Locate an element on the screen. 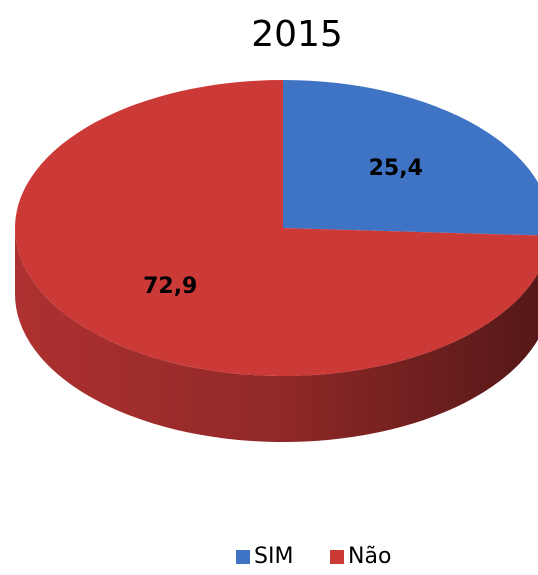 The width and height of the screenshot is (538, 575). legend-label: SIM is located at coordinates (273, 556).